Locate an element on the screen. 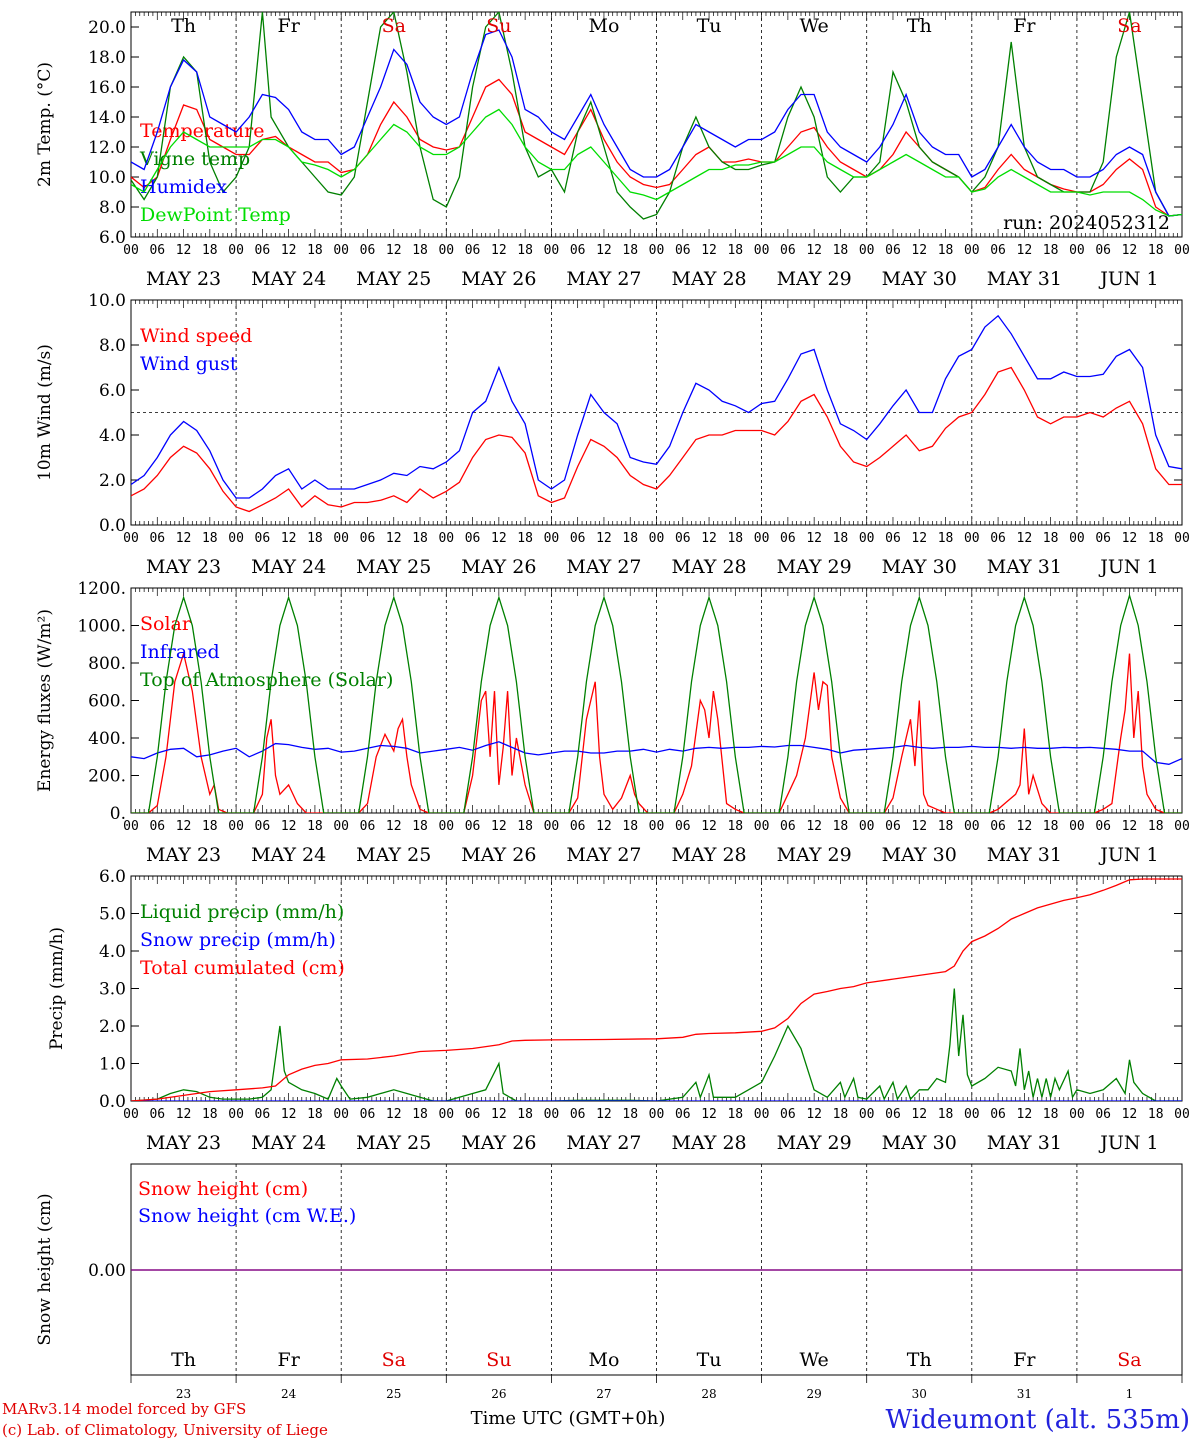  y-tick-label: 4.0 is located at coordinates (112, 952).